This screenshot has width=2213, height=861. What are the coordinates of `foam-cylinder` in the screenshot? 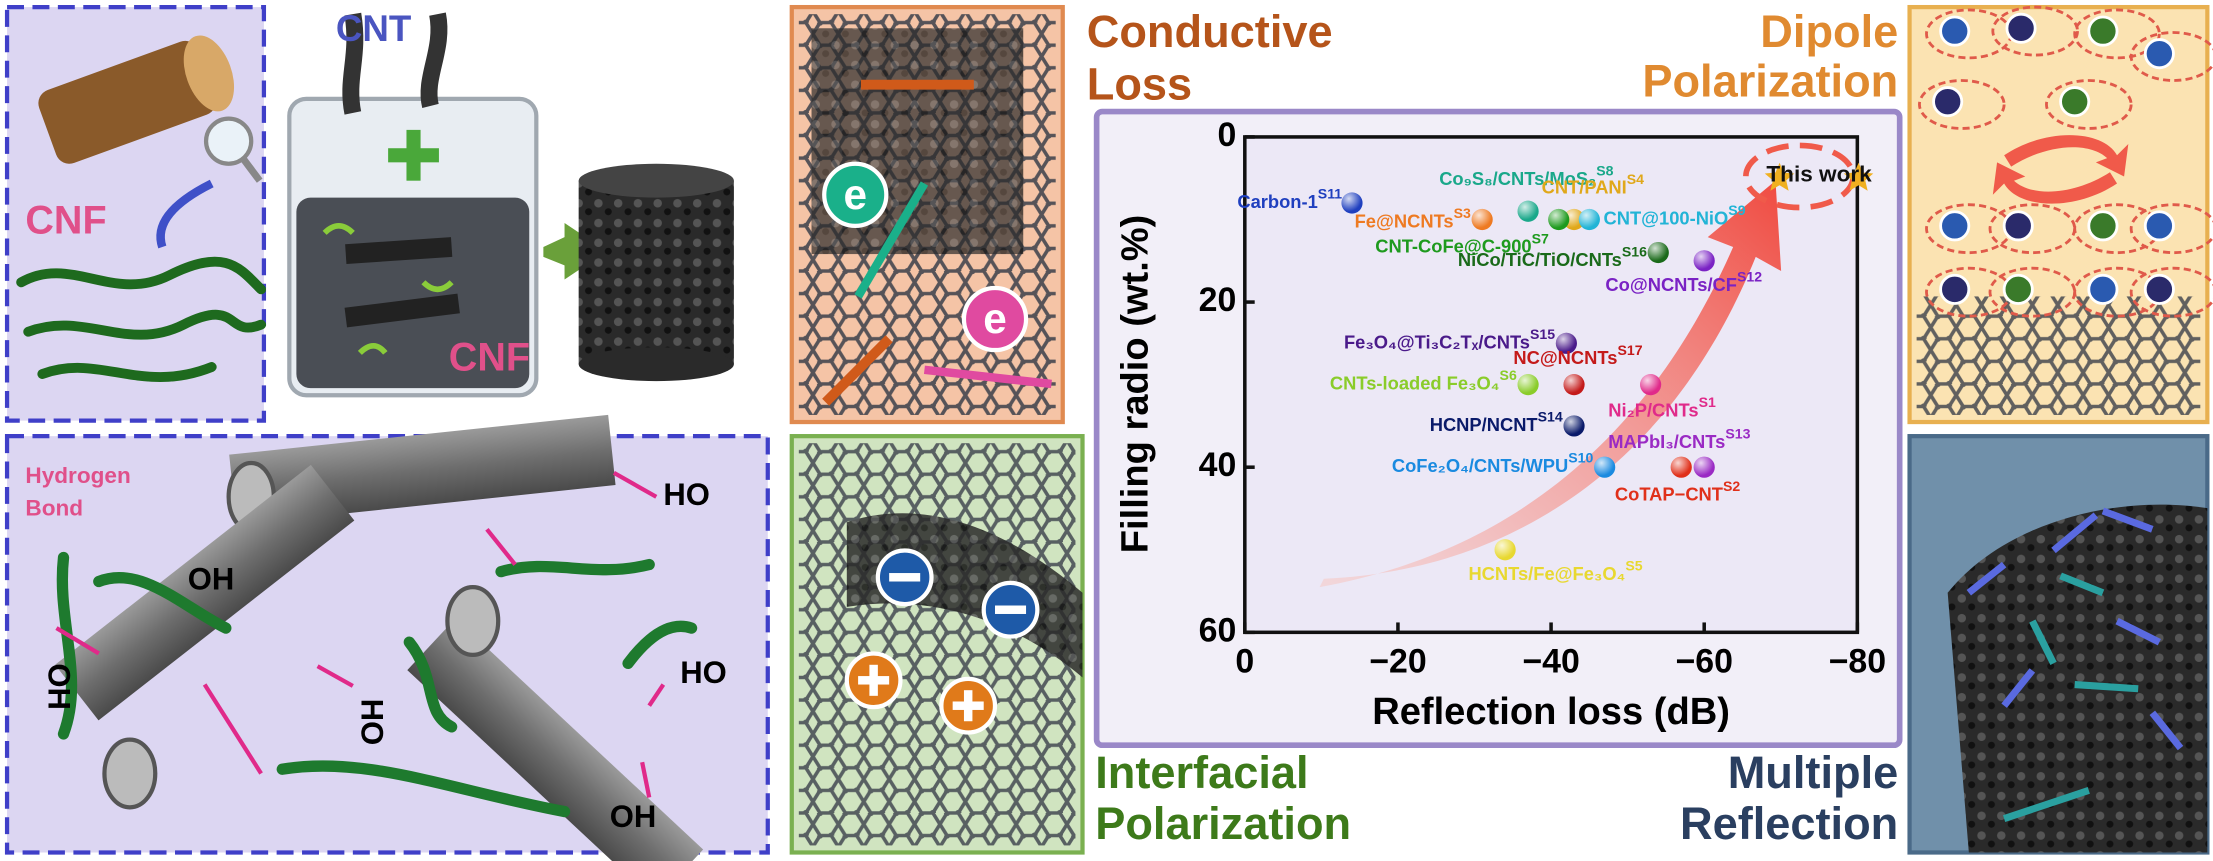 It's located at (656, 272).